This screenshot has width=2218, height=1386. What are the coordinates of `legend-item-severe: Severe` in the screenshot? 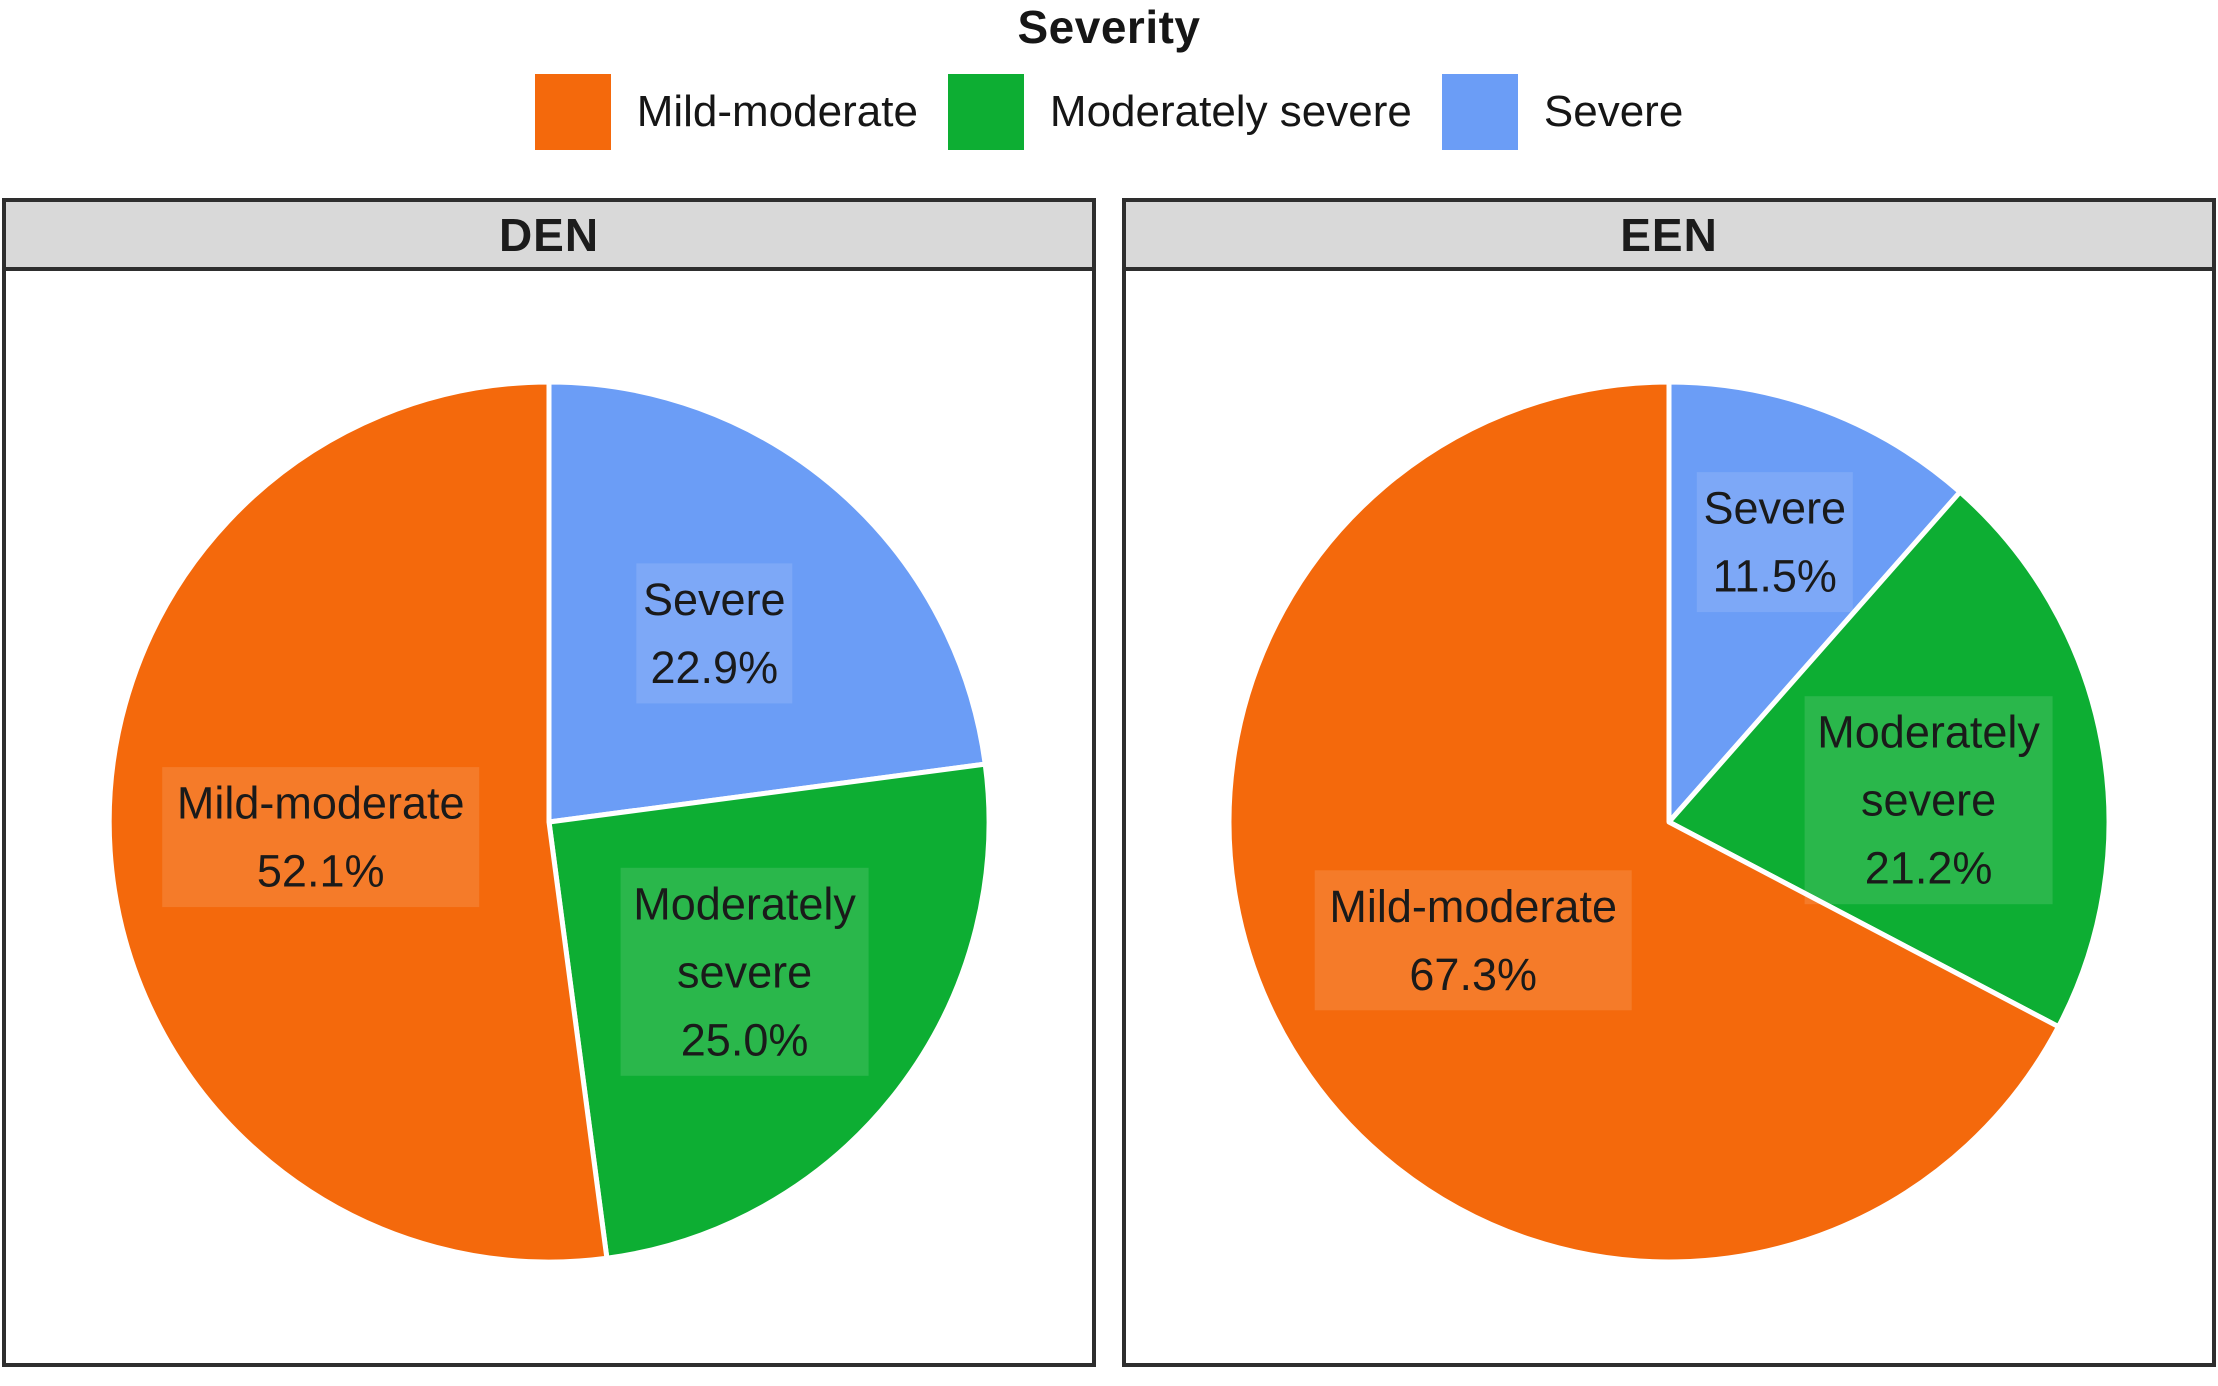 It's located at (1562, 112).